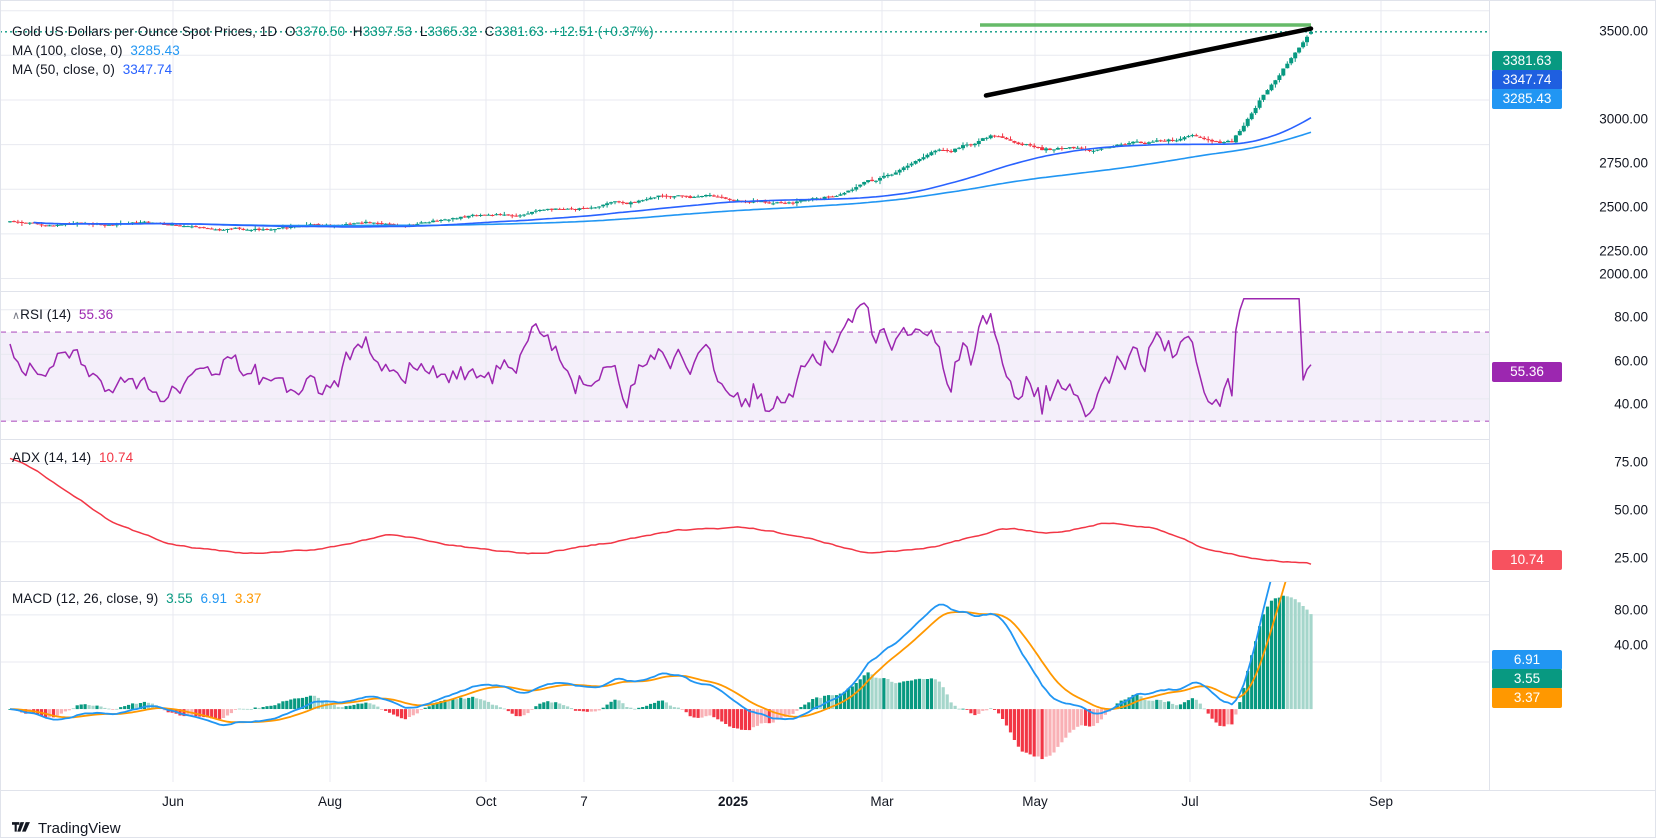 This screenshot has width=1656, height=838. I want to click on time-label: Mar, so click(882, 801).